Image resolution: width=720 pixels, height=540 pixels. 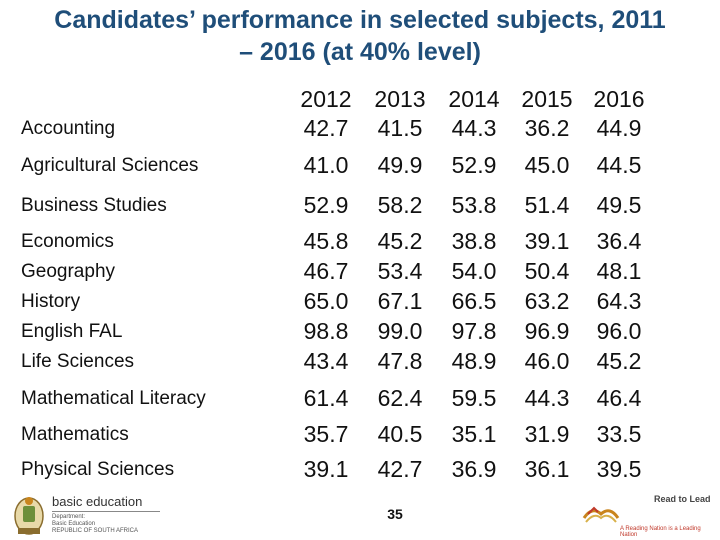 What do you see at coordinates (619, 128) in the screenshot?
I see `value-cell: 44.9` at bounding box center [619, 128].